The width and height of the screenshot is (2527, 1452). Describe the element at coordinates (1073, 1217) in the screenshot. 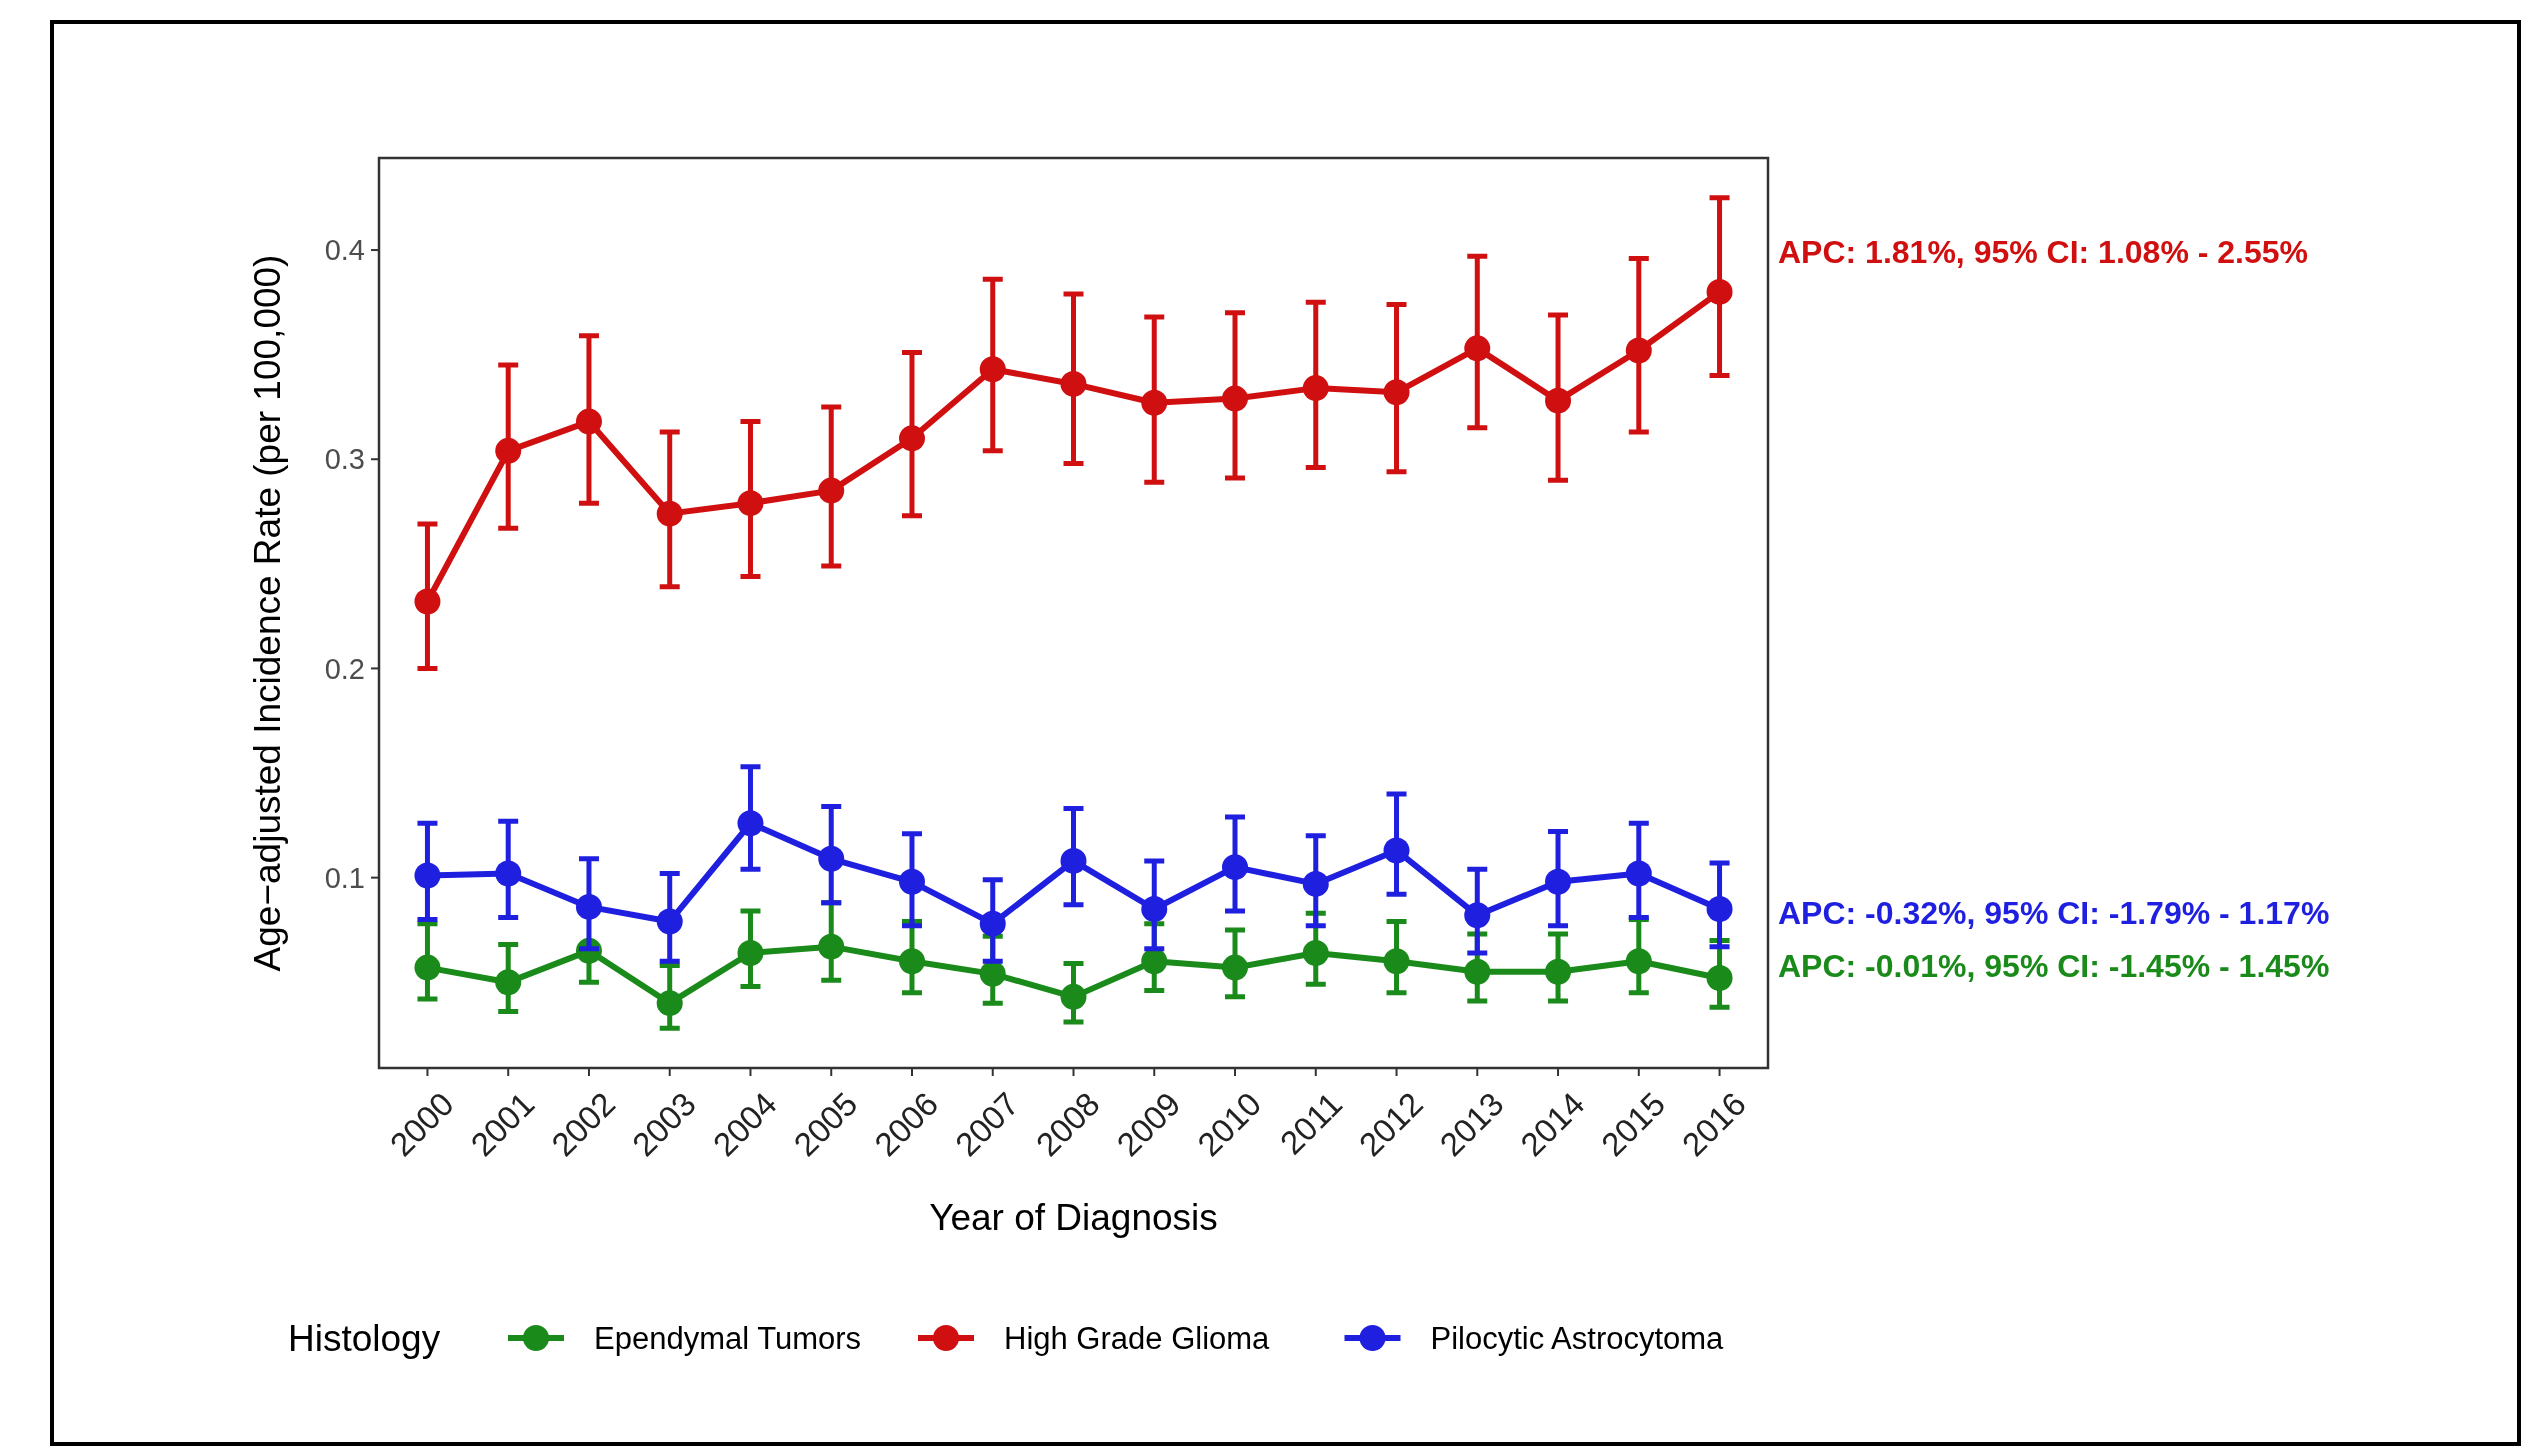

I see `x-axis-title: Year of Diagnosis` at that location.